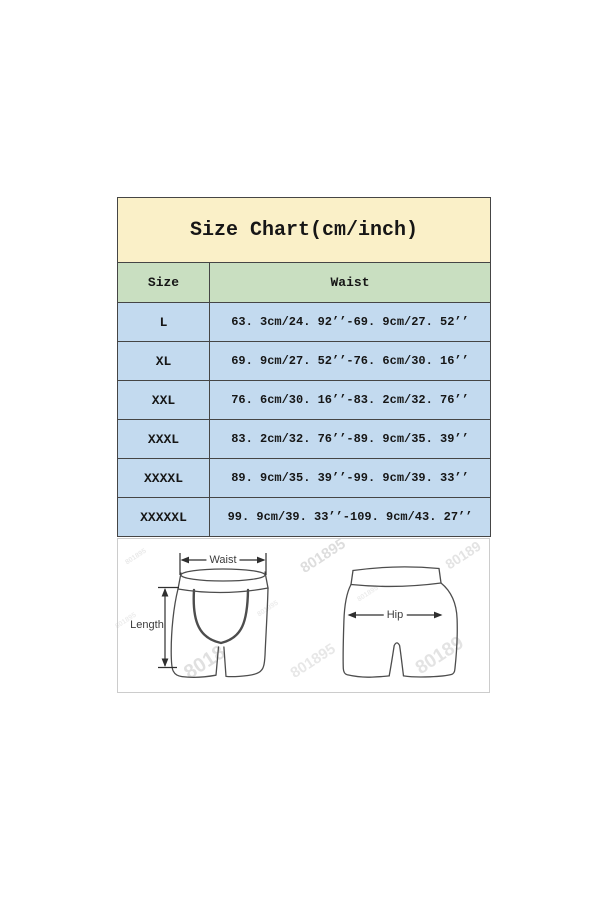 The height and width of the screenshot is (900, 600). Describe the element at coordinates (350, 282) in the screenshot. I see `column-header-waist: Waist` at that location.